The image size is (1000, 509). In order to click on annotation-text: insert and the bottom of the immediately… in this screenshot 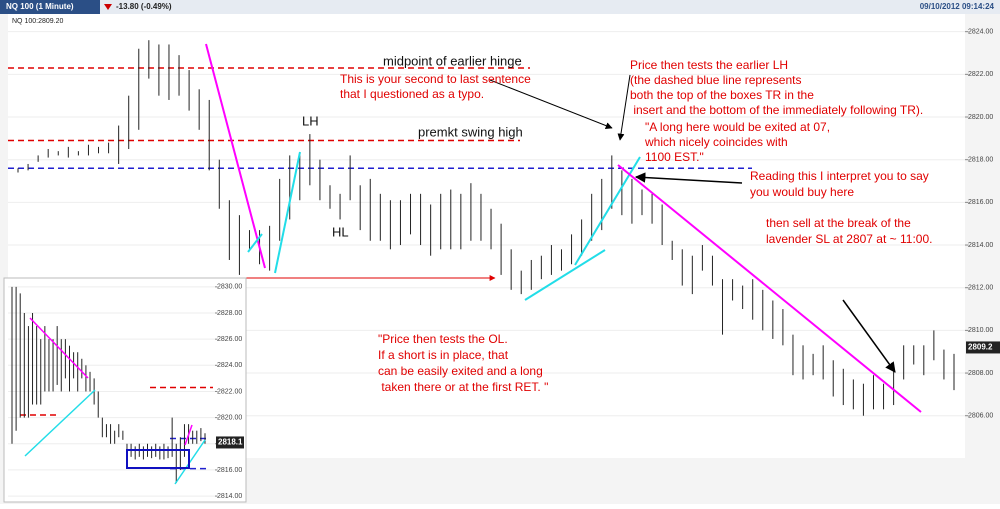, I will do `click(776, 110)`.